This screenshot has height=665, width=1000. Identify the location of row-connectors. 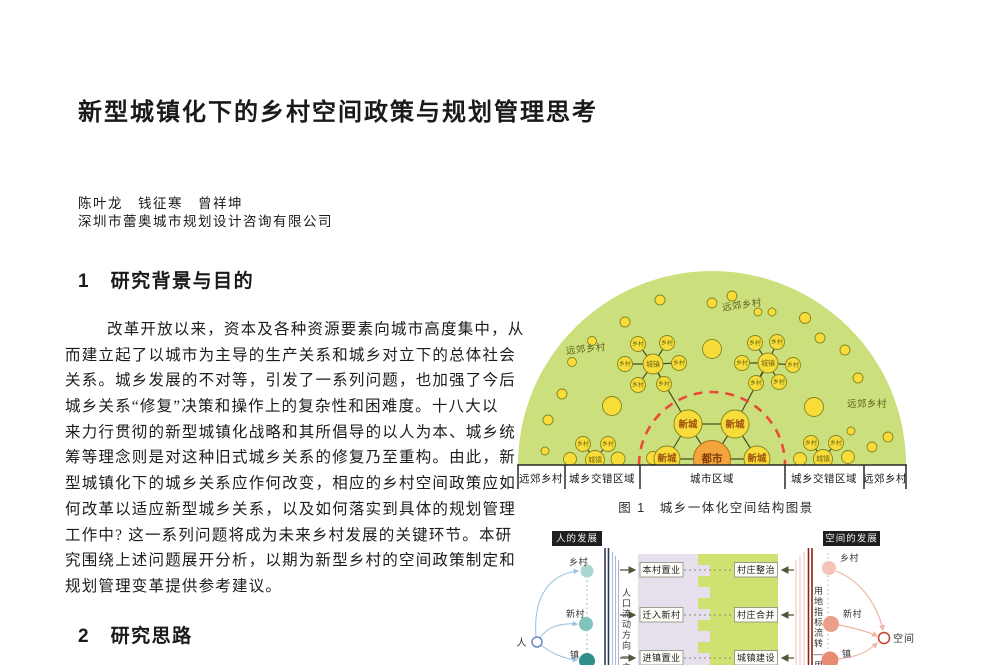
(708, 614).